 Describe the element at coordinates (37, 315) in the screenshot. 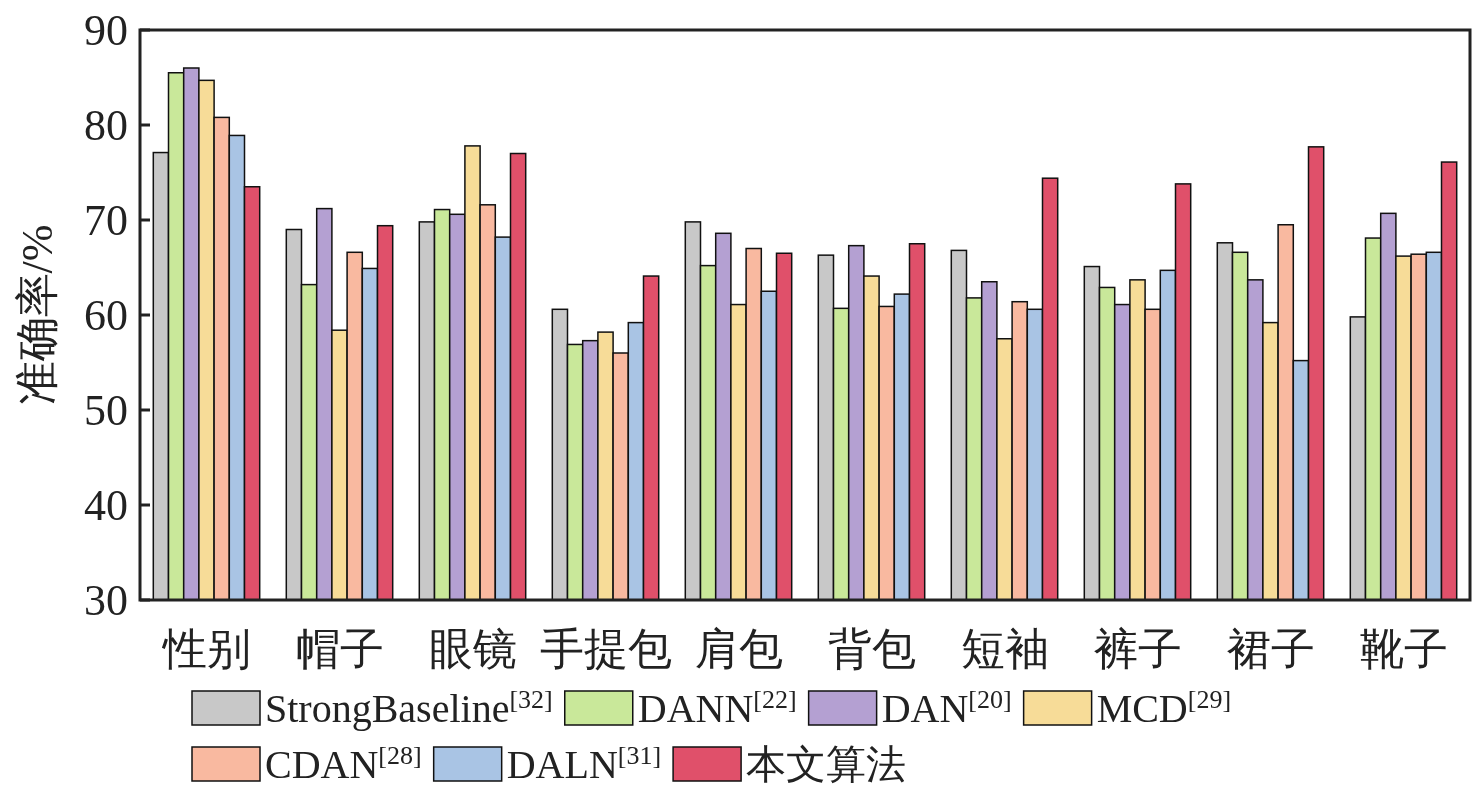

I see `y-axis-title: 准确率/%` at that location.